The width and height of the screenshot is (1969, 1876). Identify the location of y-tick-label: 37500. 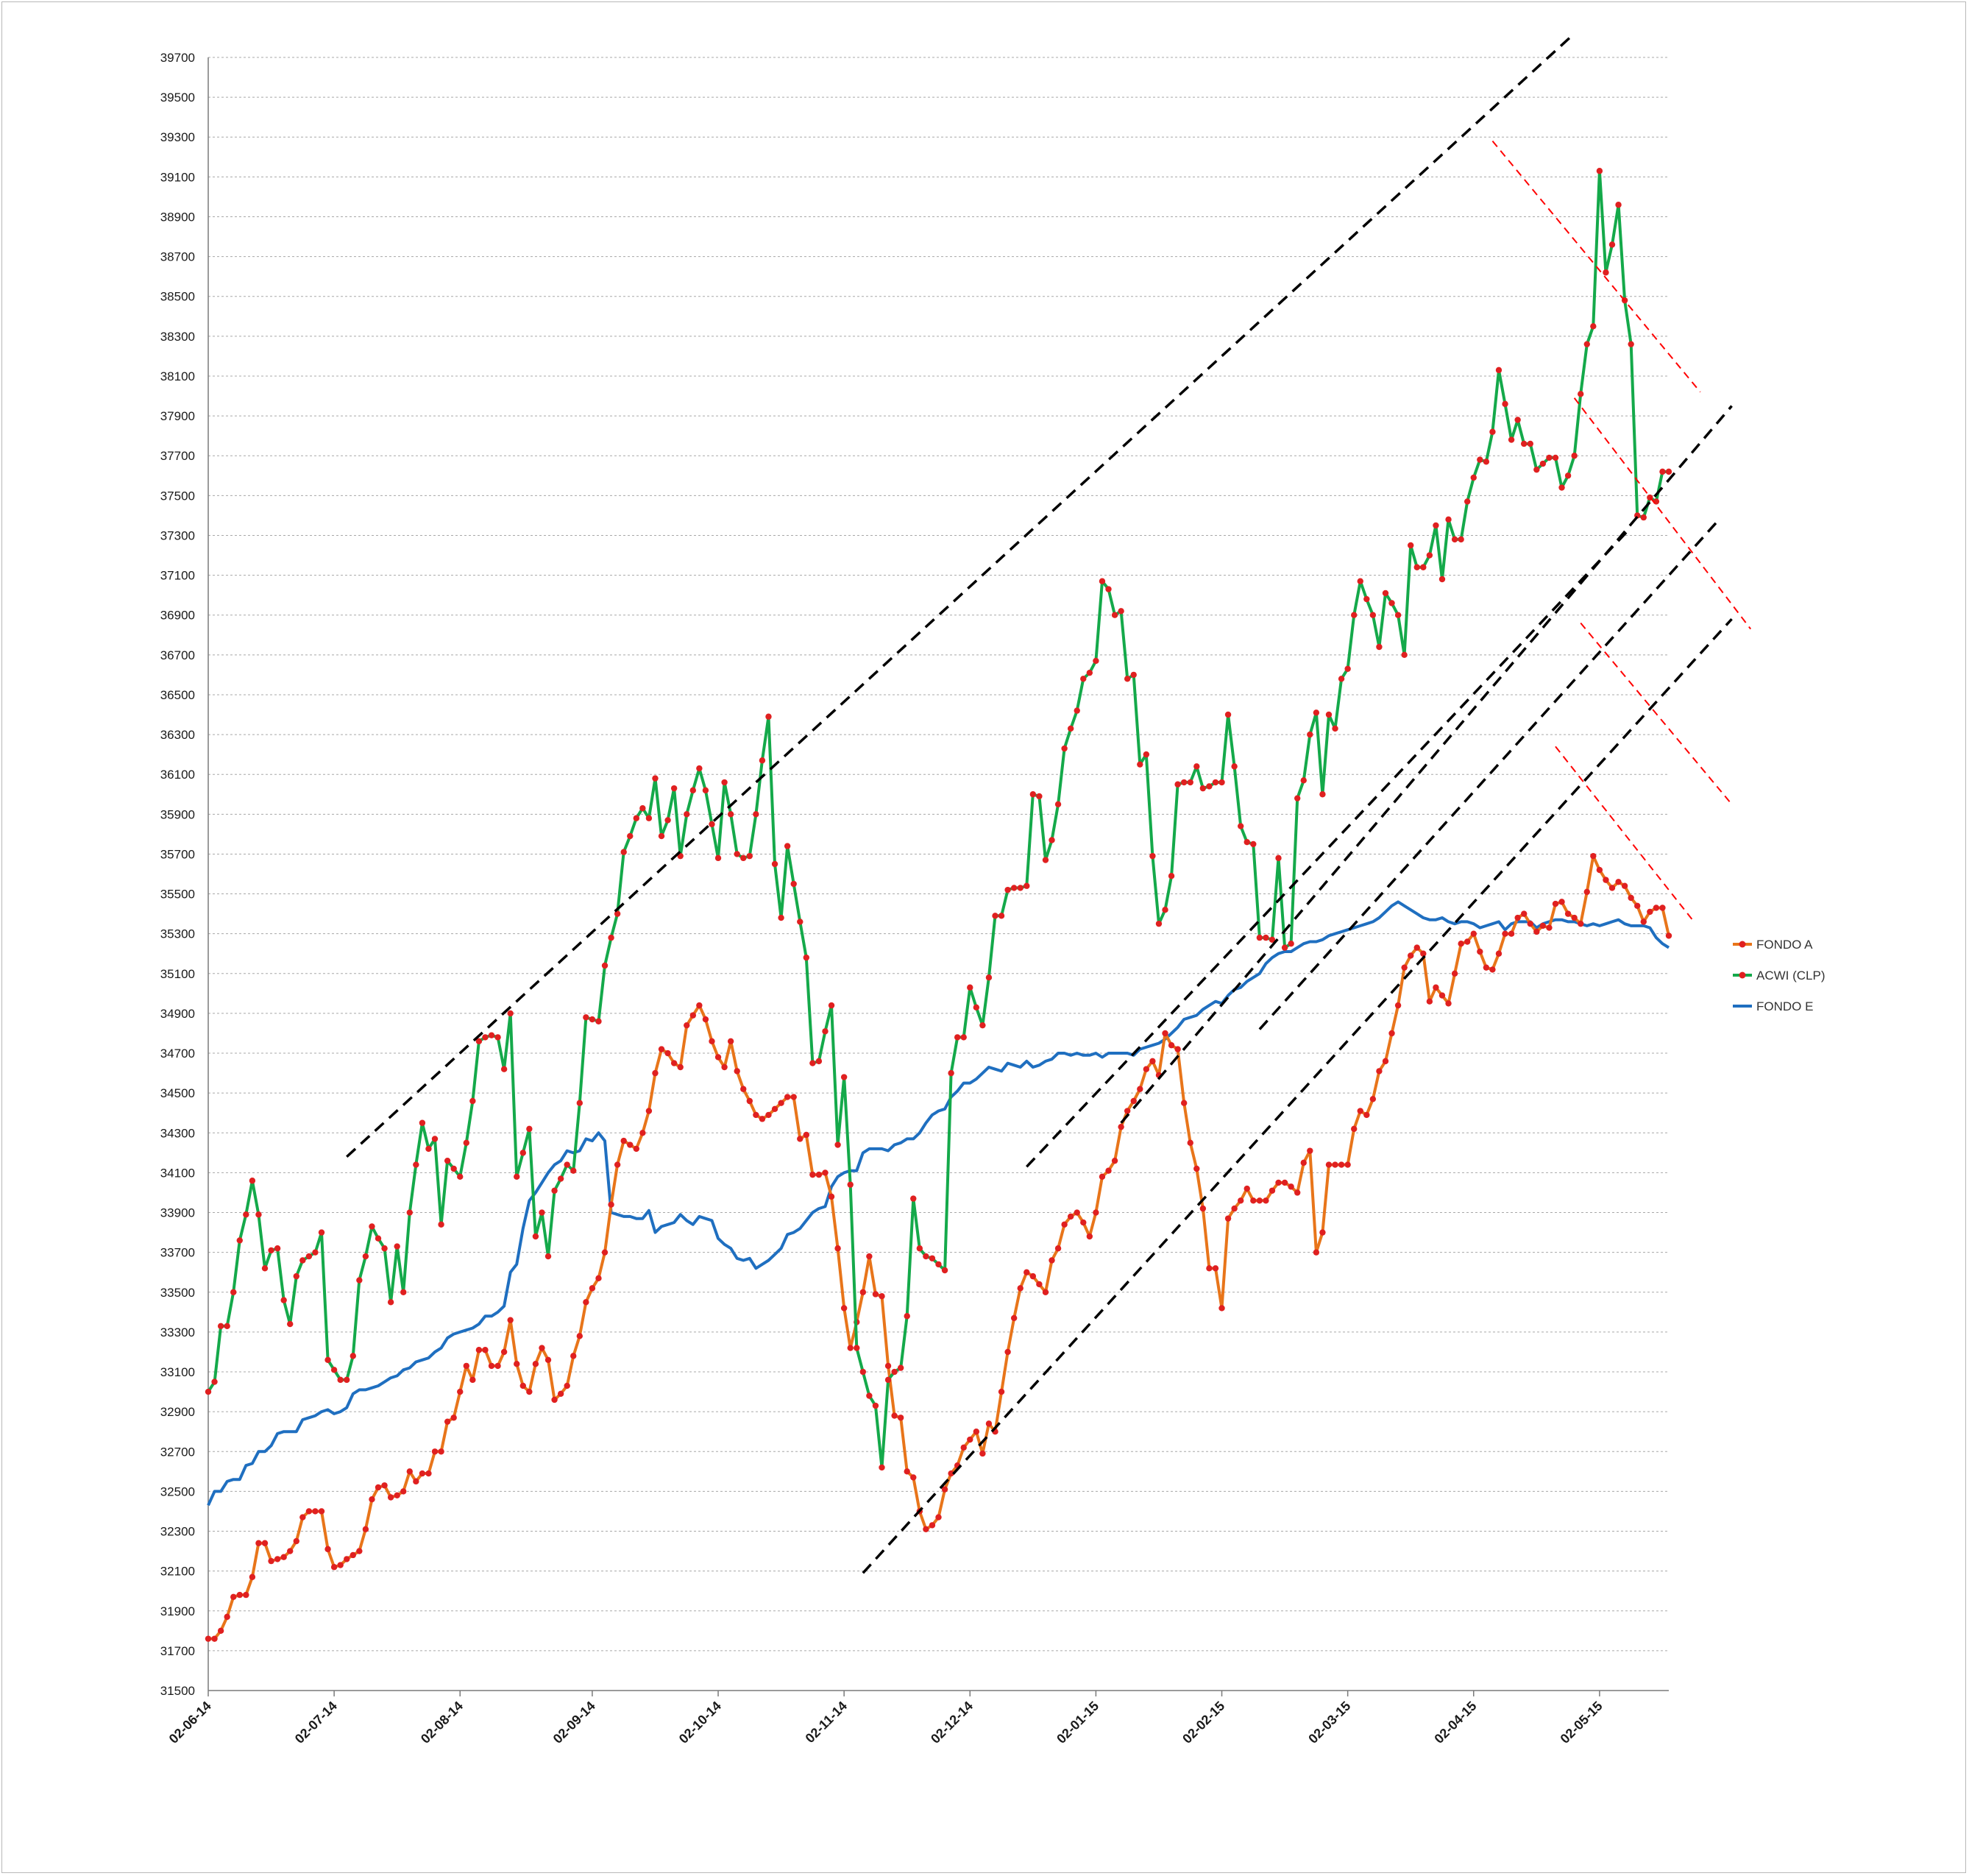
(177, 496).